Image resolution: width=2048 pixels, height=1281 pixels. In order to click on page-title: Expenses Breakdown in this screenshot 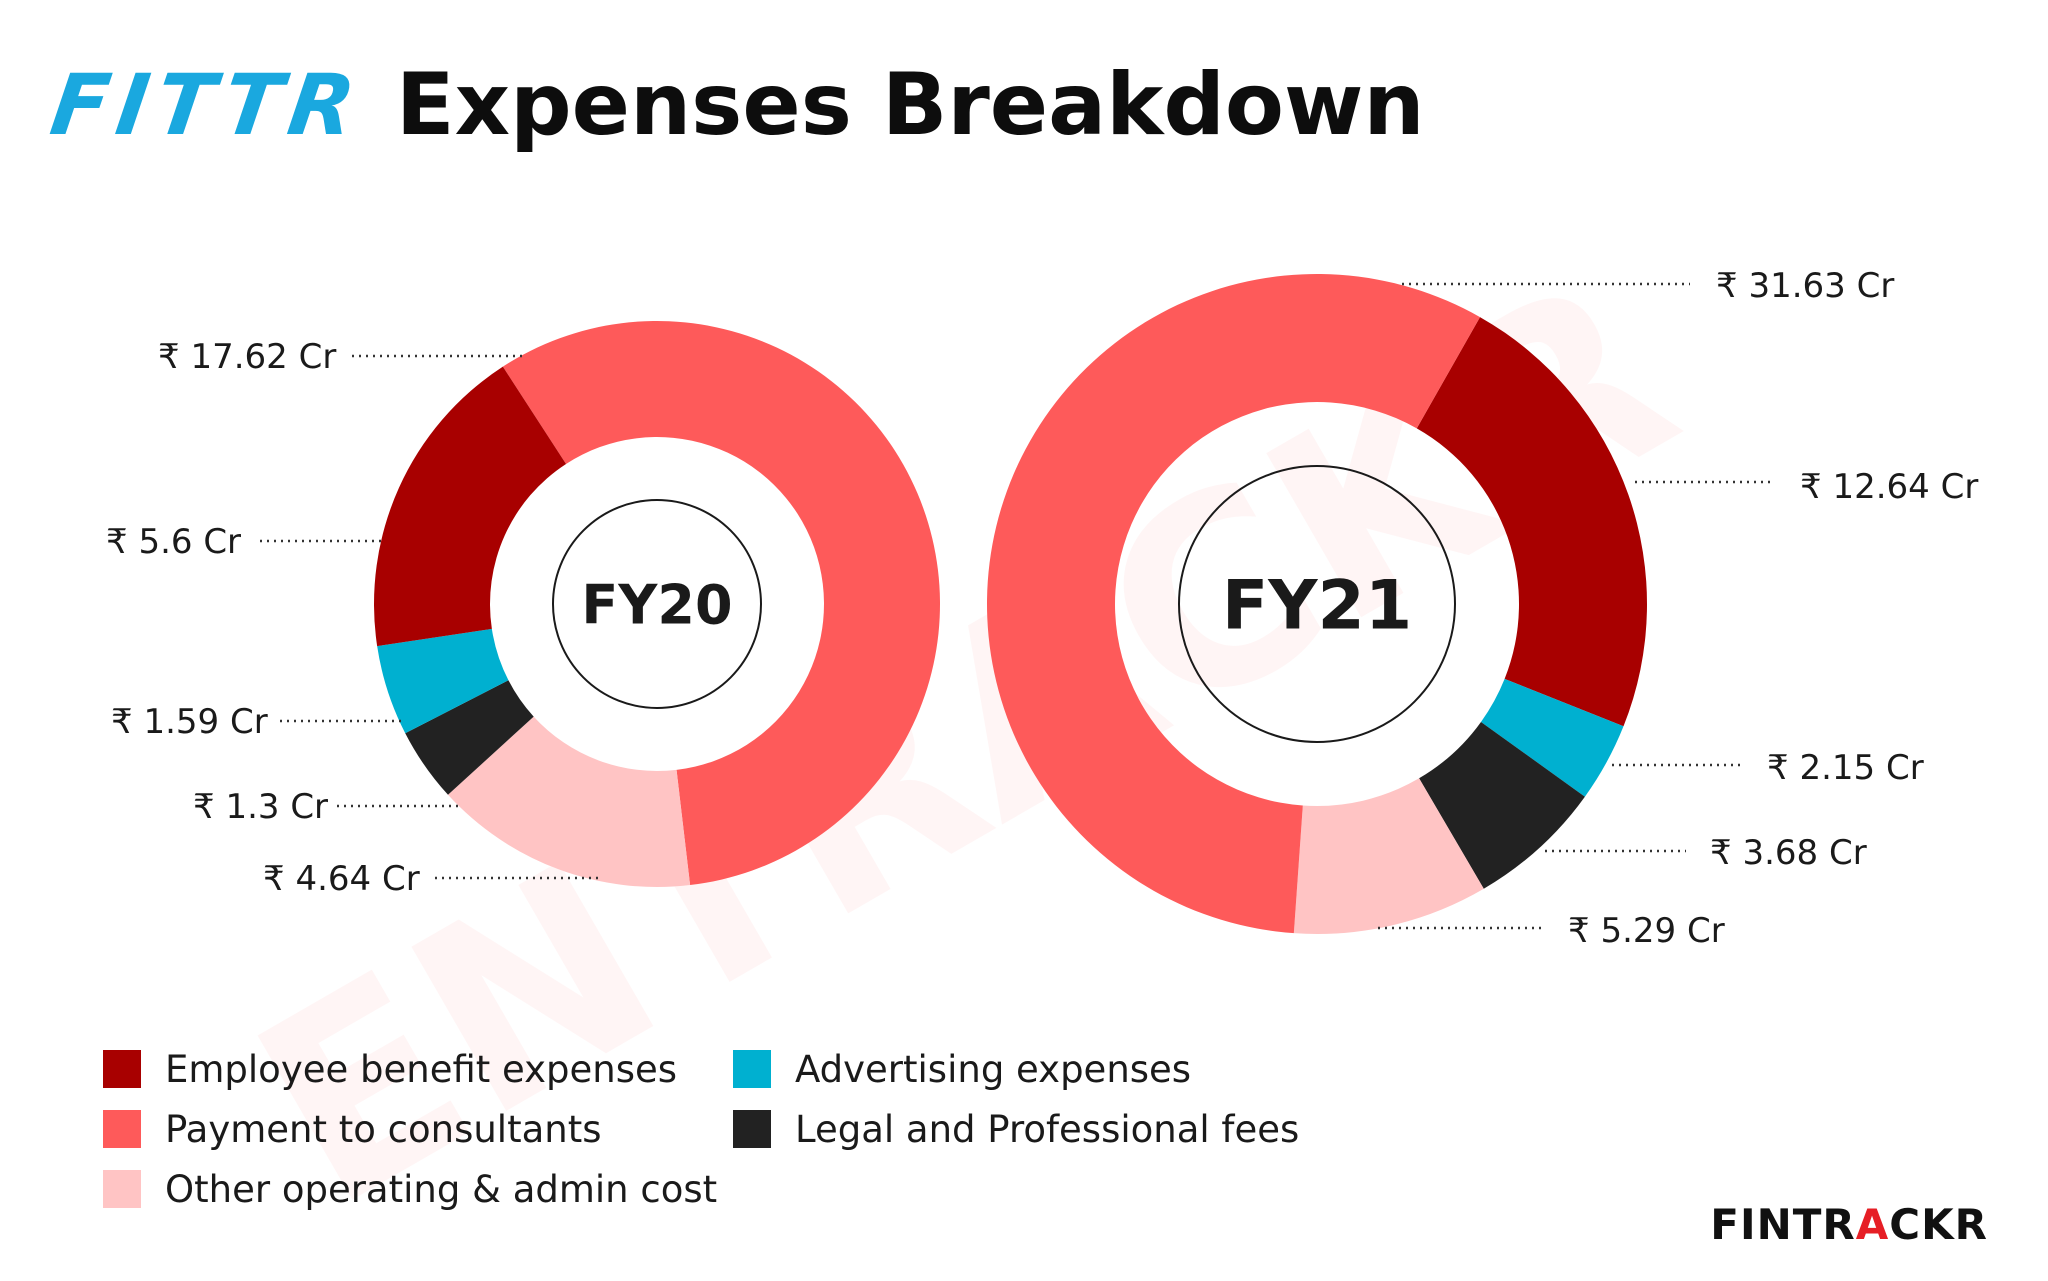, I will do `click(910, 105)`.